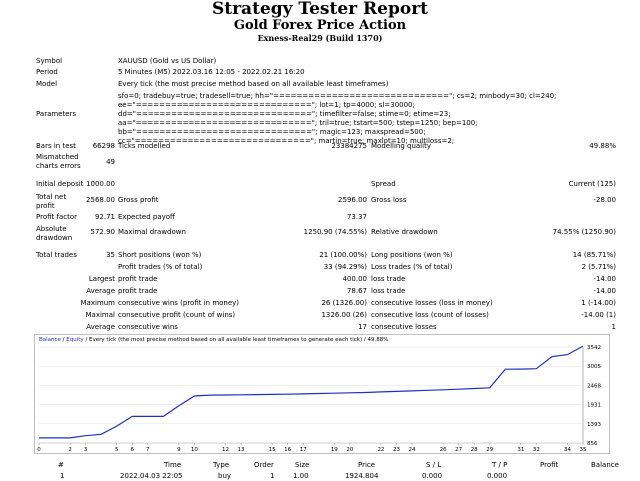 The height and width of the screenshot is (481, 640). What do you see at coordinates (167, 61) in the screenshot?
I see `symbol-value: XAUUSD (Gold vs US Dollar)` at bounding box center [167, 61].